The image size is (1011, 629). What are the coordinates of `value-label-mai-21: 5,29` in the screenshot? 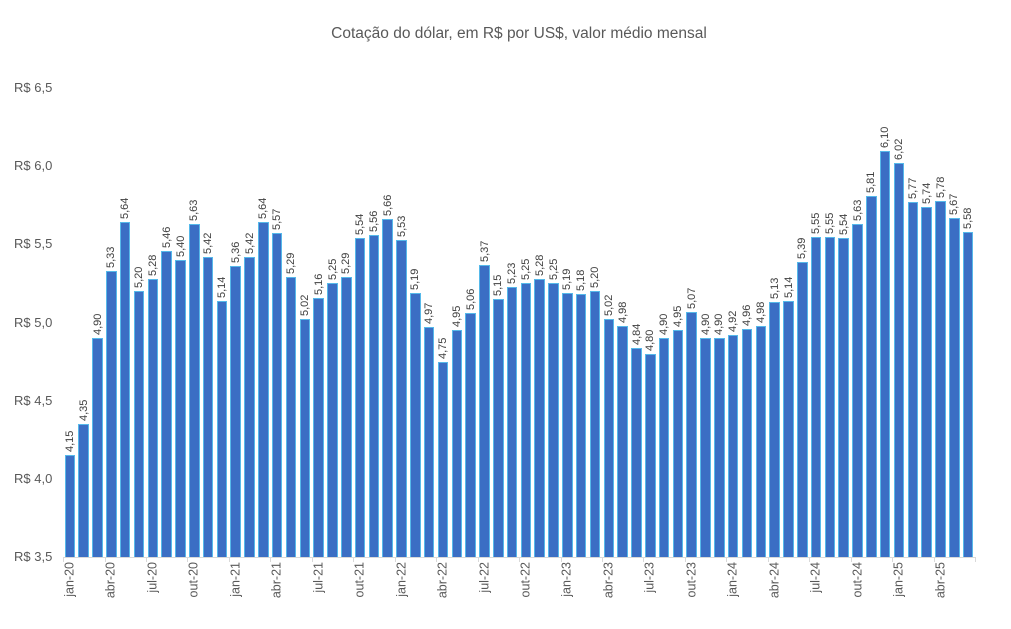 It's located at (291, 263).